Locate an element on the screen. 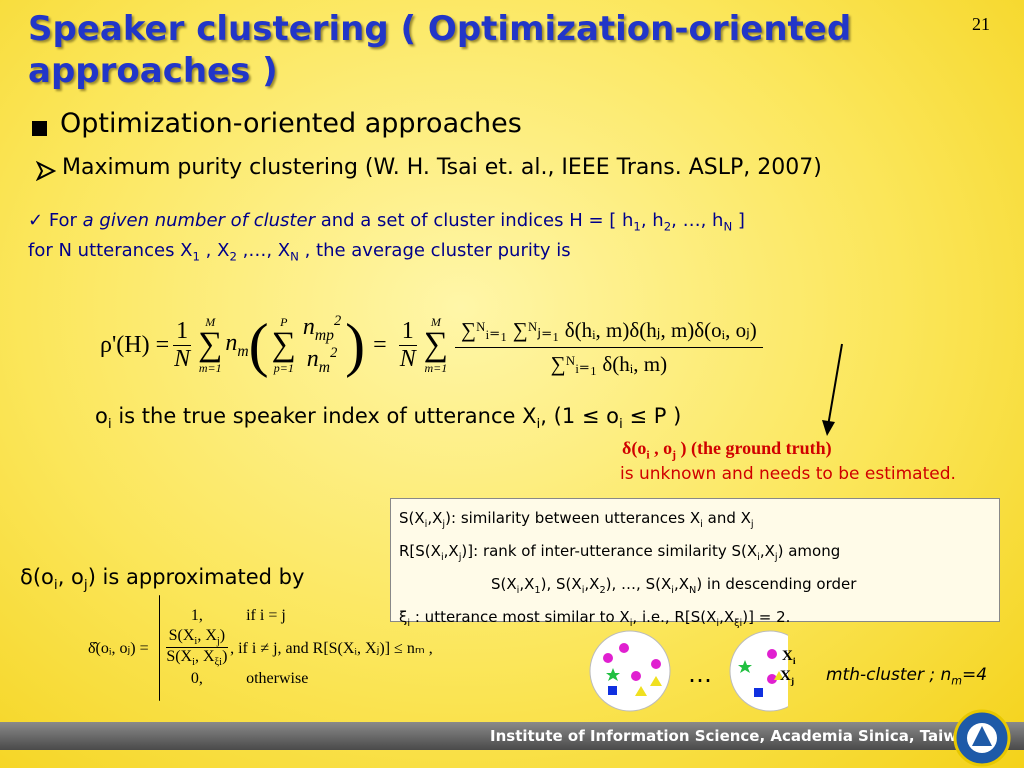 The image size is (1024, 768). text-run: o is located at coordinates (101, 416).